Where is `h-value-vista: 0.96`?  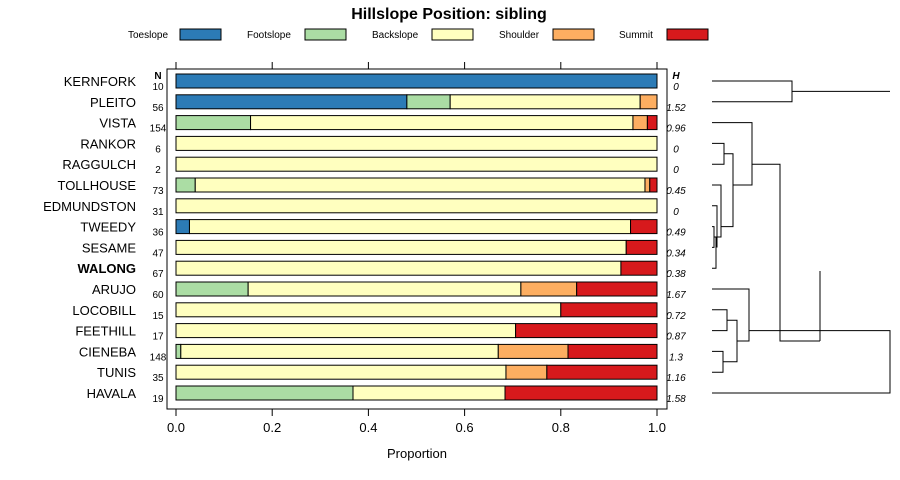
h-value-vista: 0.96 is located at coordinates (676, 129).